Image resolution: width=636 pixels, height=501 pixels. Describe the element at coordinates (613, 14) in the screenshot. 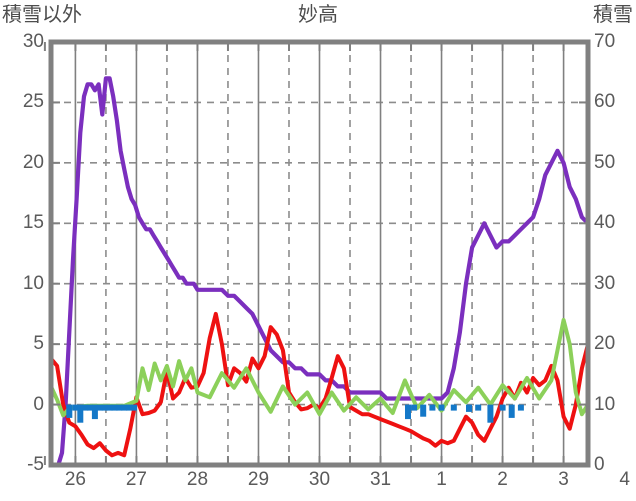

I see `right-axis-title: 積雪` at that location.